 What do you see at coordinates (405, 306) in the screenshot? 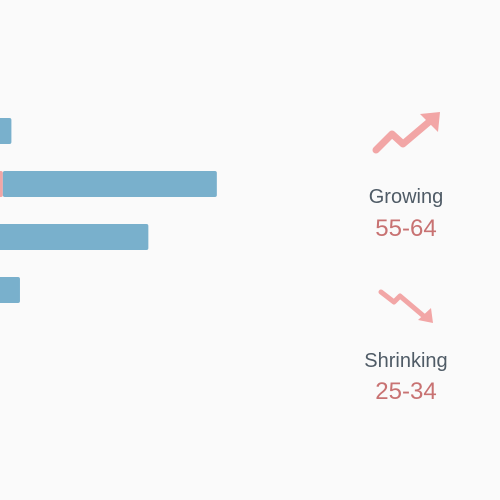
I see `trend-down-arrow-icon` at bounding box center [405, 306].